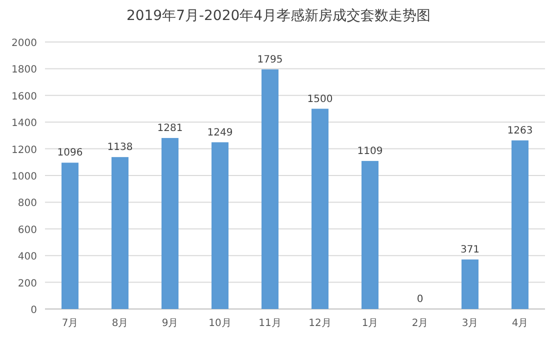 The width and height of the screenshot is (557, 338). Describe the element at coordinates (278, 16) in the screenshot. I see `chart-title: 2019年7月-2020年4月孝感新房成交套数走势图` at that location.